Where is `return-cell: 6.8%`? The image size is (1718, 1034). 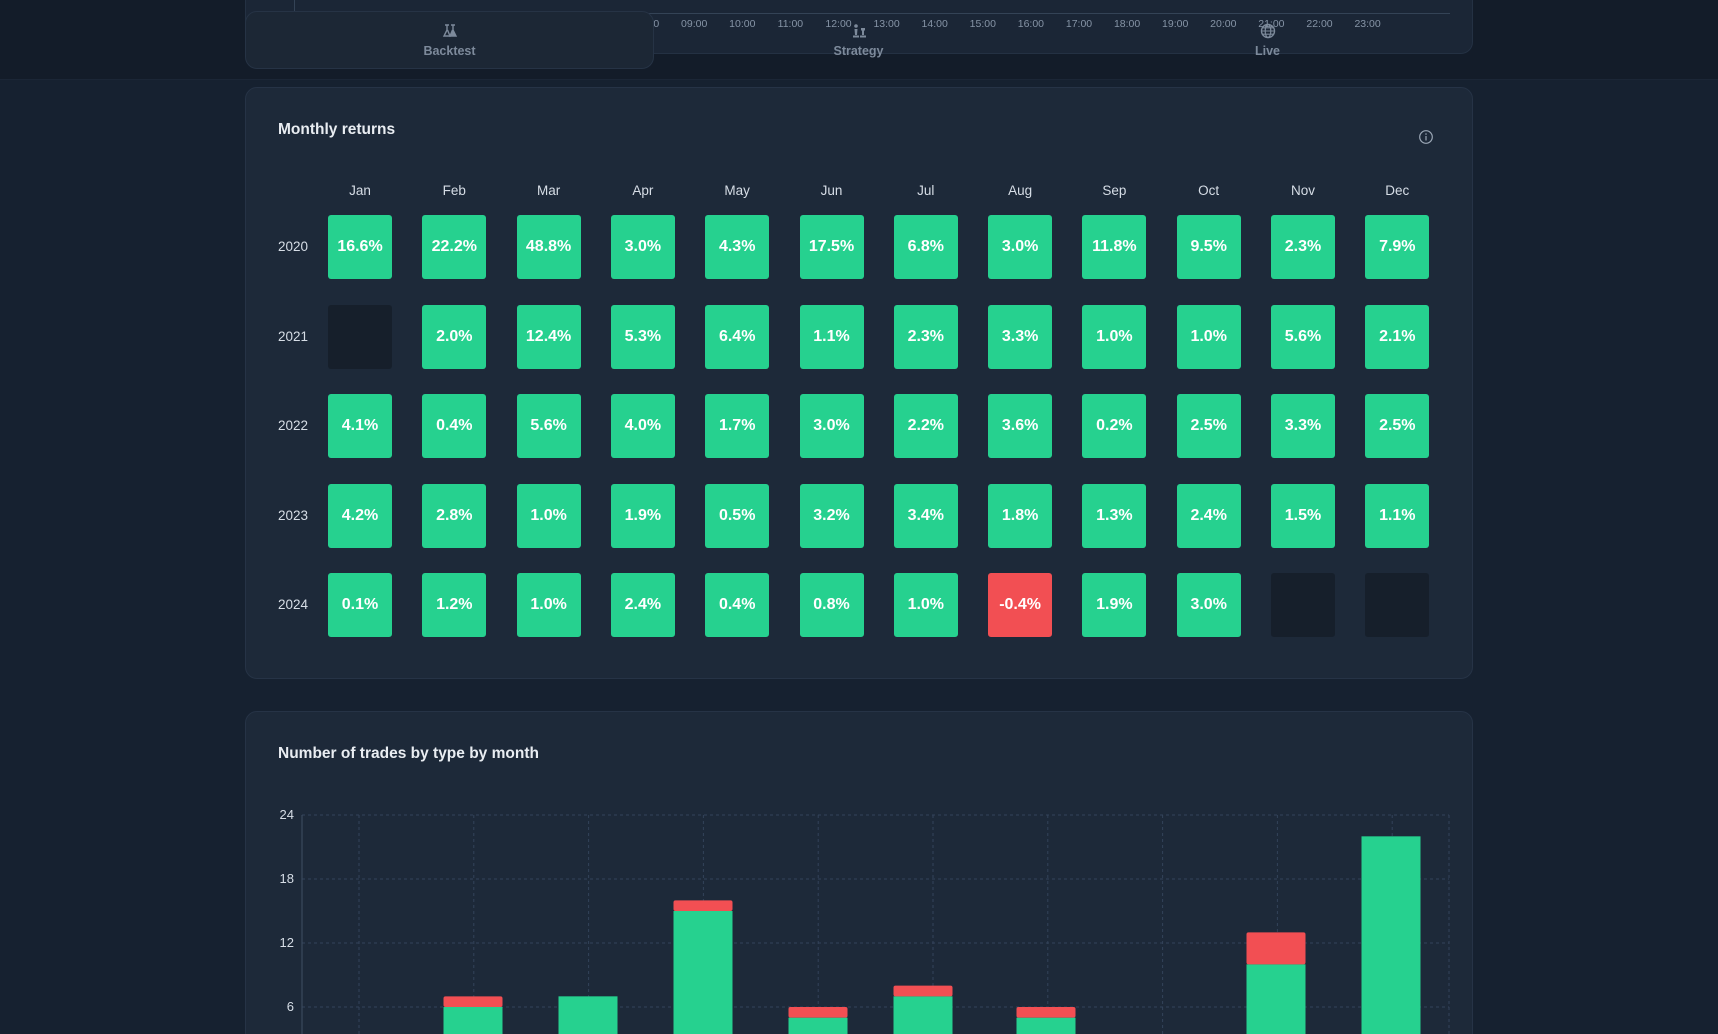 return-cell: 6.8% is located at coordinates (925, 247).